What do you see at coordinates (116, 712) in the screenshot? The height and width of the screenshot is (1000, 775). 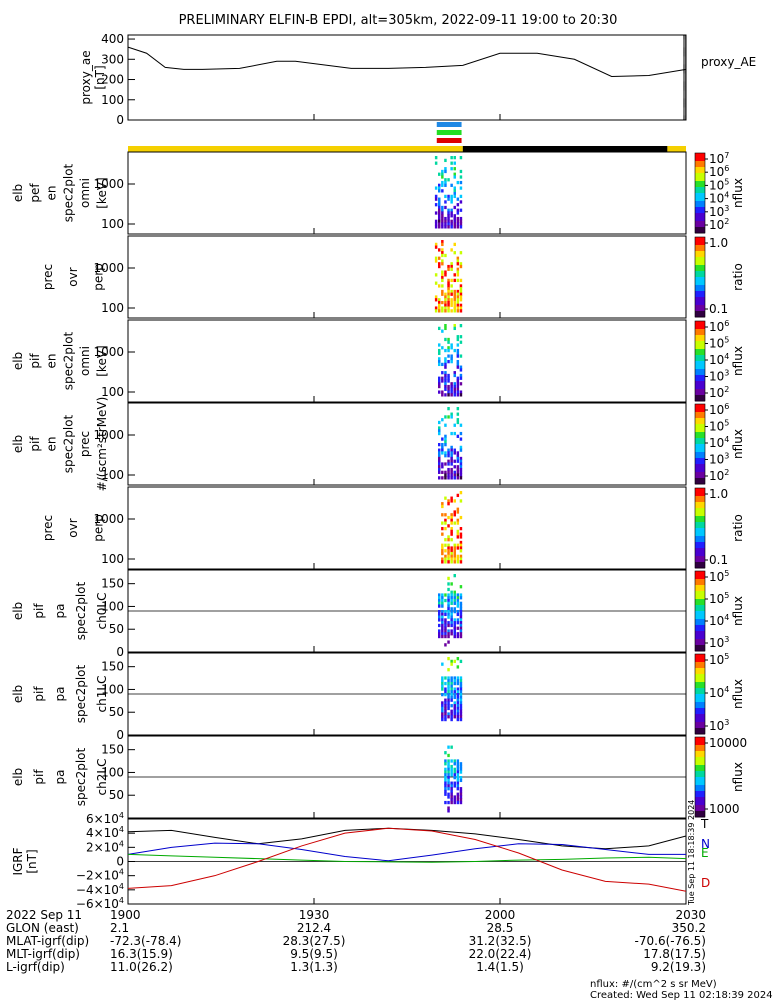 I see `y-tick-label: 50` at bounding box center [116, 712].